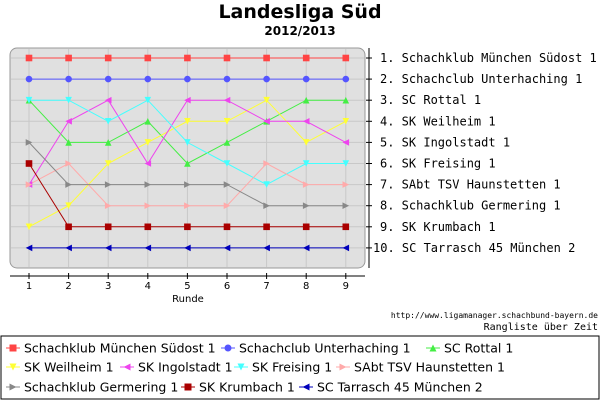 This screenshot has width=600, height=400. Describe the element at coordinates (445, 142) in the screenshot. I see `rank-label-5: 5. SK Ingolstadt 1` at that location.